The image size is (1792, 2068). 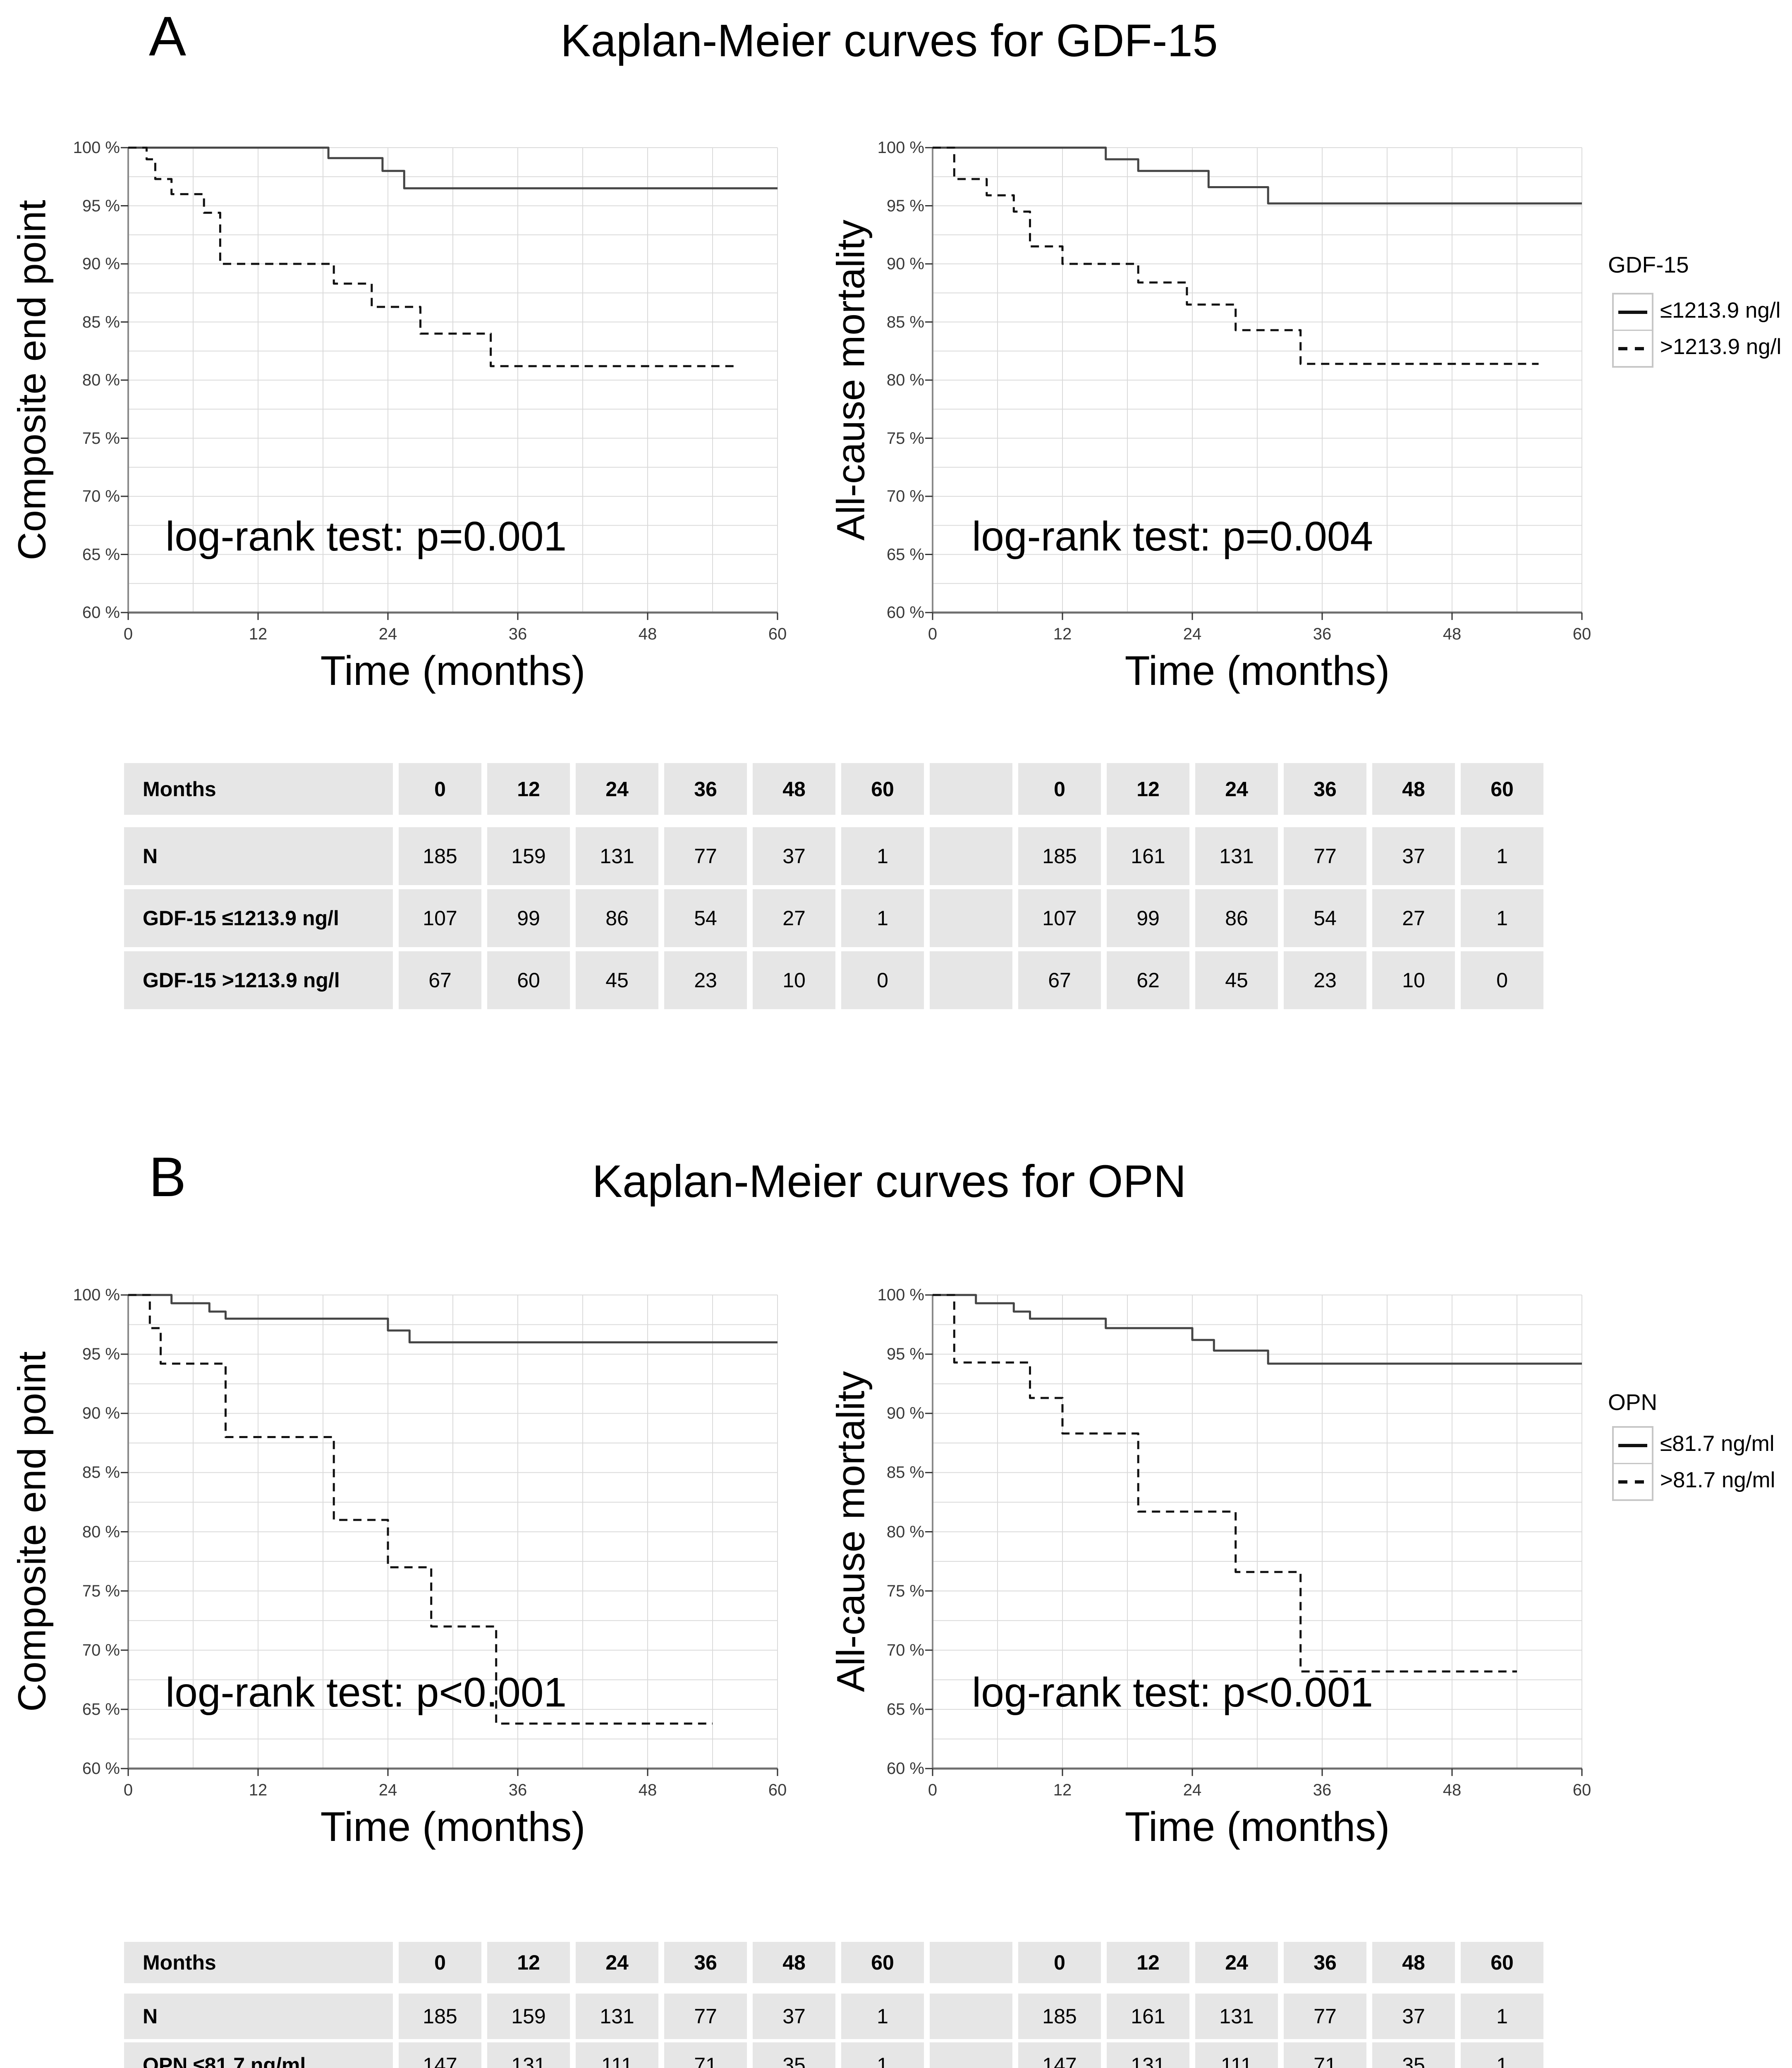 What do you see at coordinates (258, 918) in the screenshot?
I see `risk-table-row-label: GDF-15 ≤1213.9 ng/l` at bounding box center [258, 918].